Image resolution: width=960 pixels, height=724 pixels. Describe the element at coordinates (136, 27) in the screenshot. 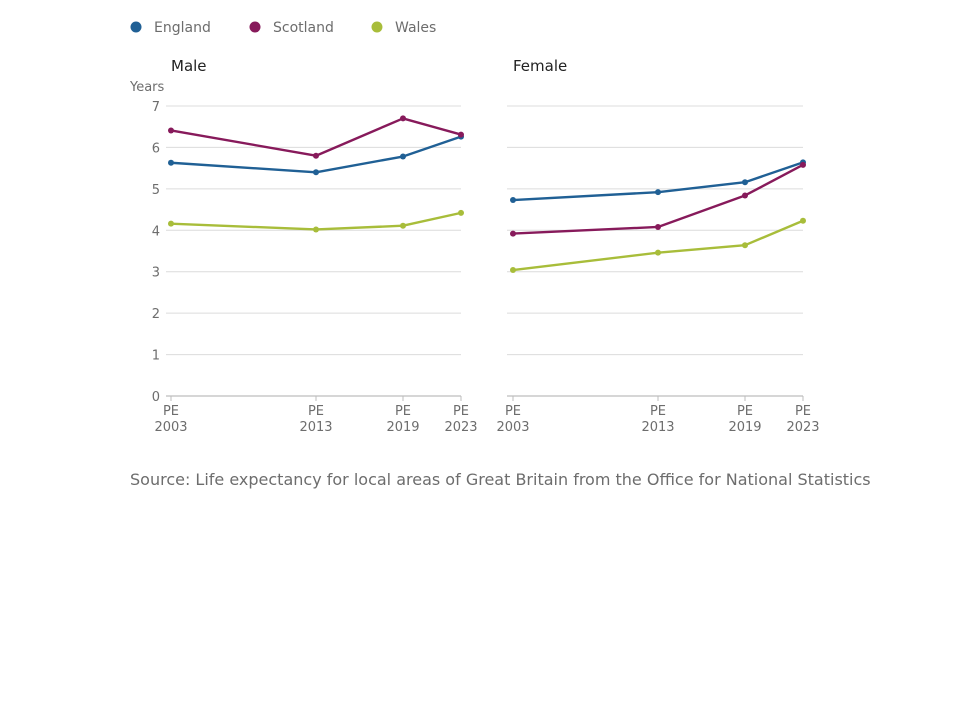

I see `legend-marker-england` at that location.